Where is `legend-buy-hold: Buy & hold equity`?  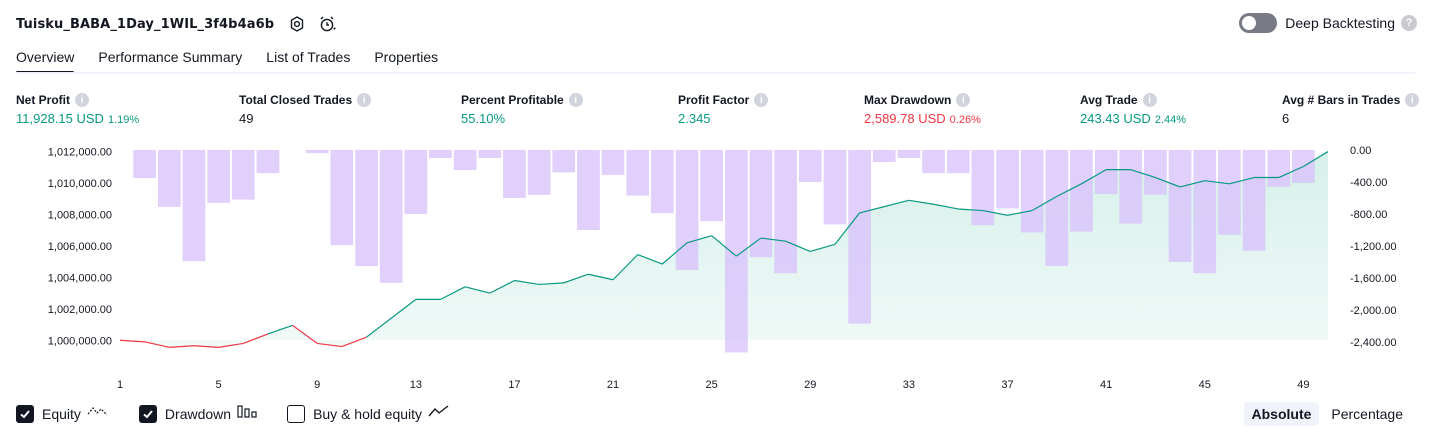 legend-buy-hold: Buy & hold equity is located at coordinates (368, 413).